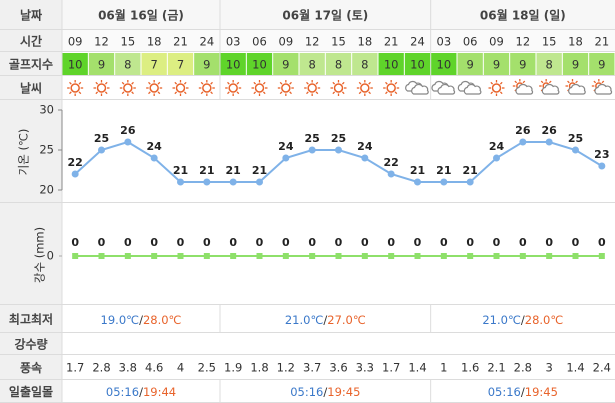 This screenshot has height=403, width=615. What do you see at coordinates (207, 42) in the screenshot?
I see `time-label: 24` at bounding box center [207, 42].